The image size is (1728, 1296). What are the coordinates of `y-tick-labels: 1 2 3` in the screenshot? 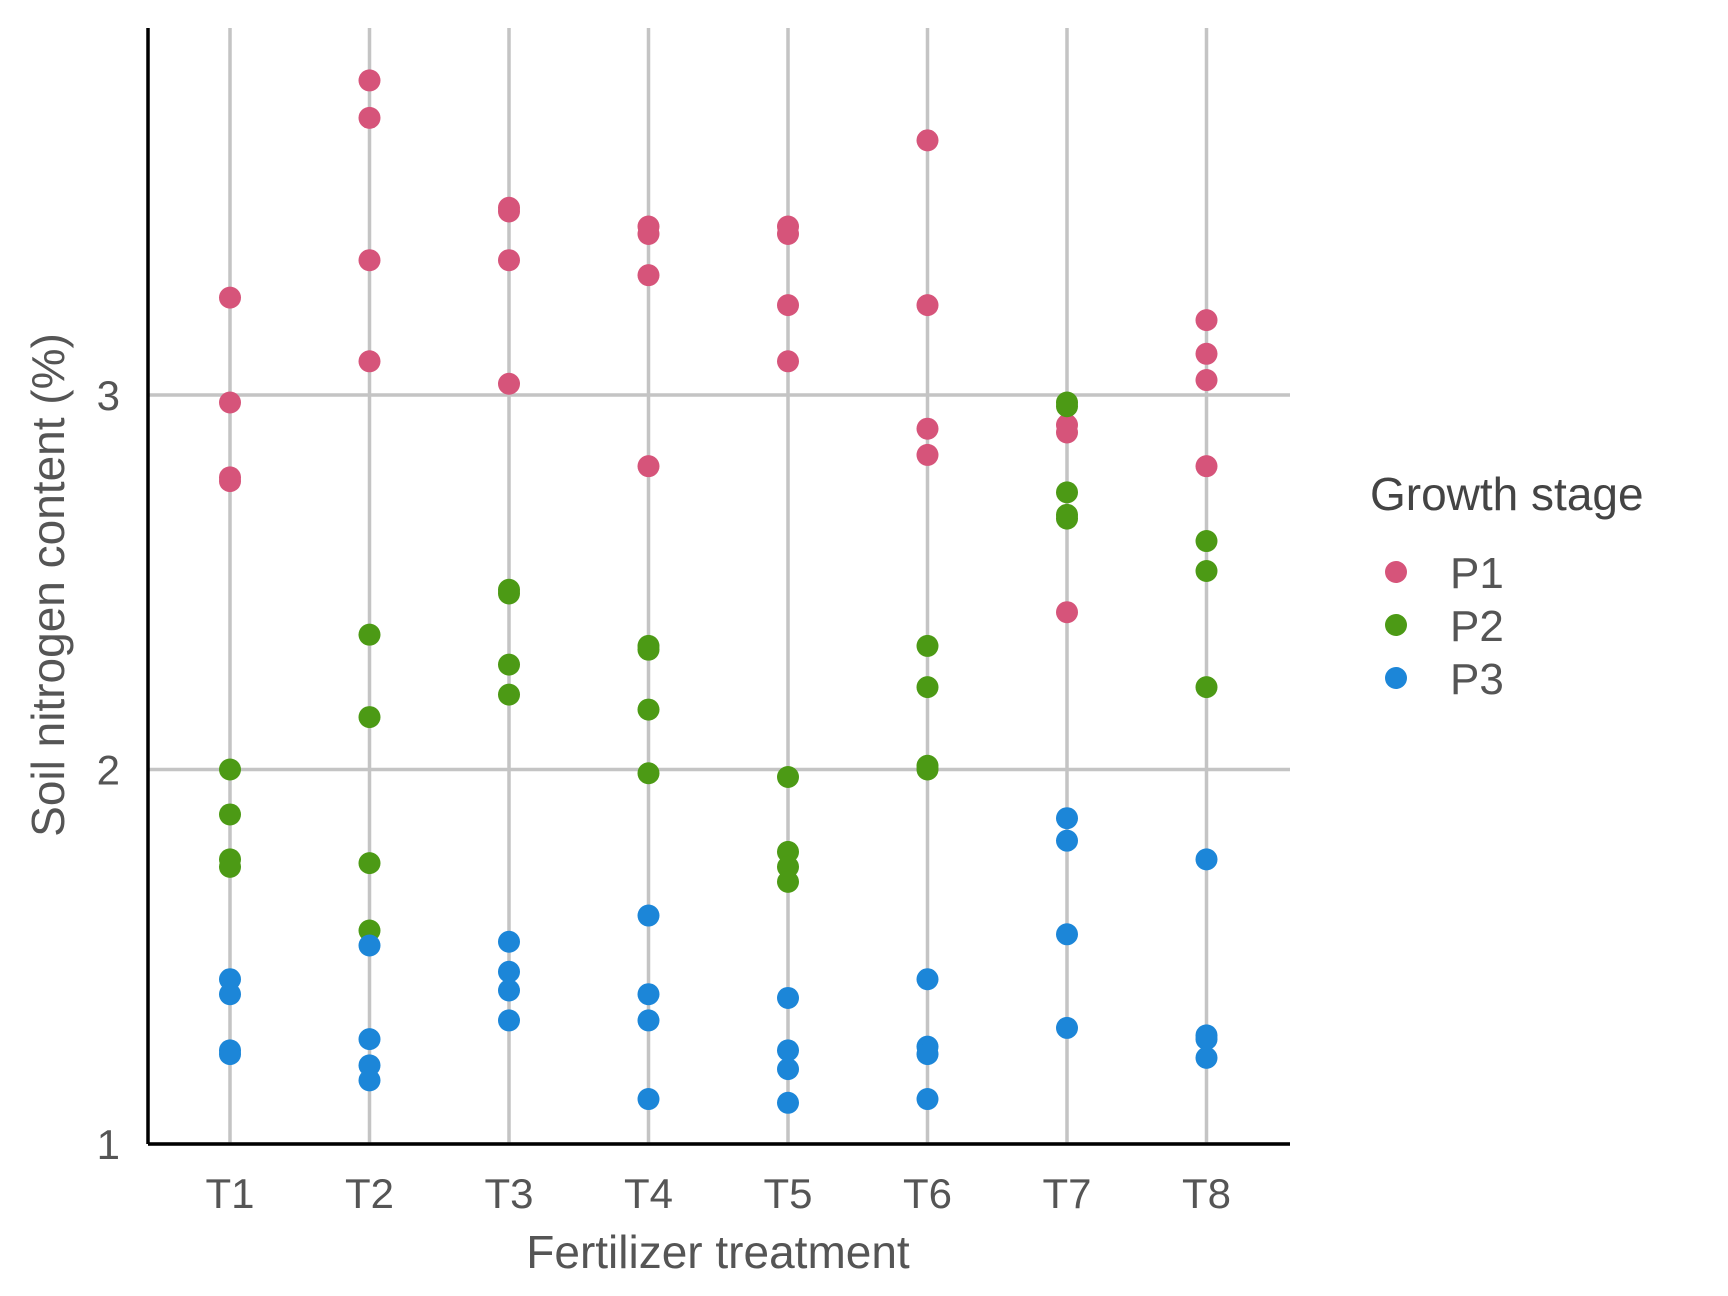 It's located at (108, 770).